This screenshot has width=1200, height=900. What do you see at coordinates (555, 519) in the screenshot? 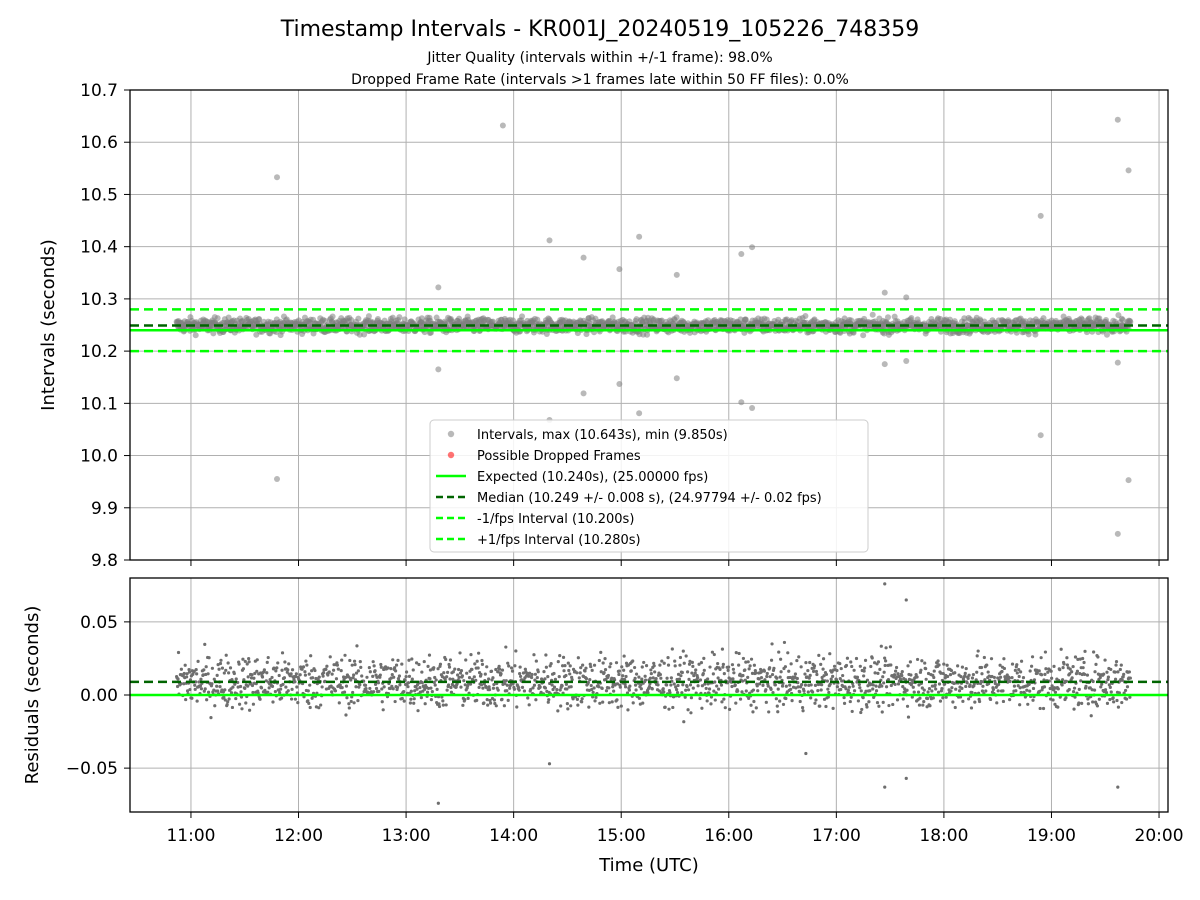
I see `legend-label: -1/fps Interval (10.200s)` at bounding box center [555, 519].